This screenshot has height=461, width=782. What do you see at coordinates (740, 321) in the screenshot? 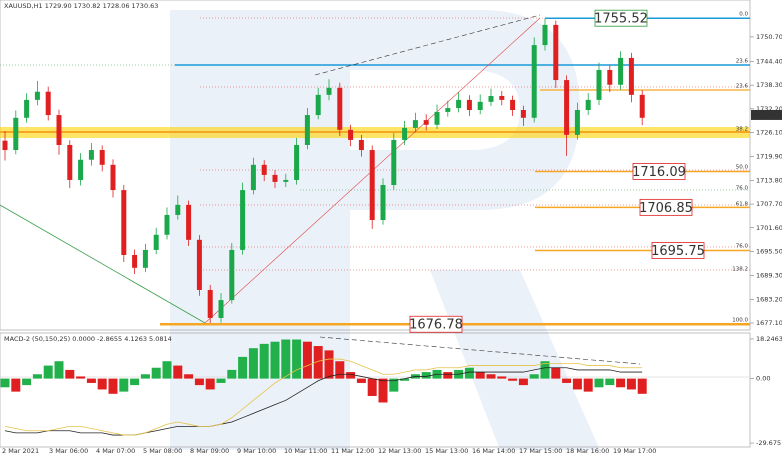
I see `fib-label: 100.0` at bounding box center [740, 321].